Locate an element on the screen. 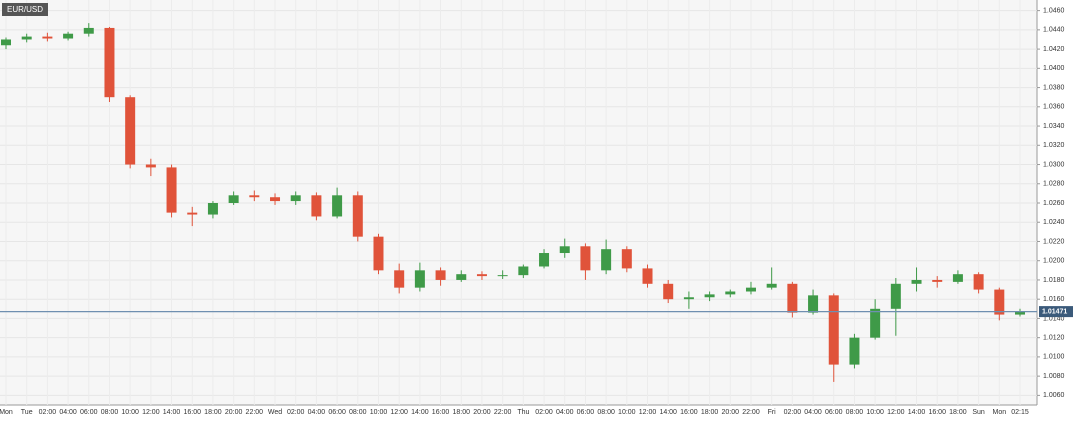  y-tick-label: 1.0260 is located at coordinates (1054, 203).